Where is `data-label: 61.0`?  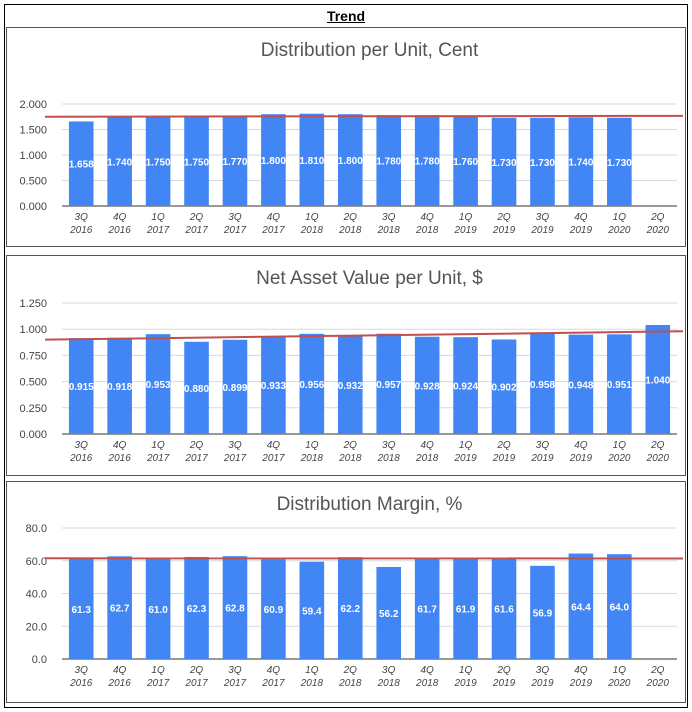
data-label: 61.0 is located at coordinates (158, 610).